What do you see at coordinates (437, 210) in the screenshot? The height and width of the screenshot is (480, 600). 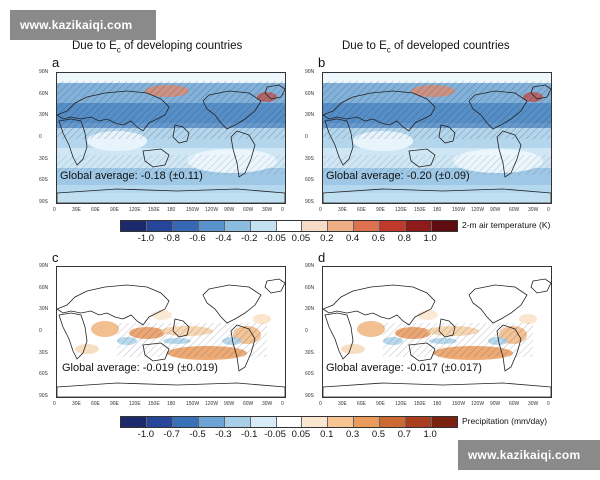 I see `lon-tick-b-6: 180` at bounding box center [437, 210].